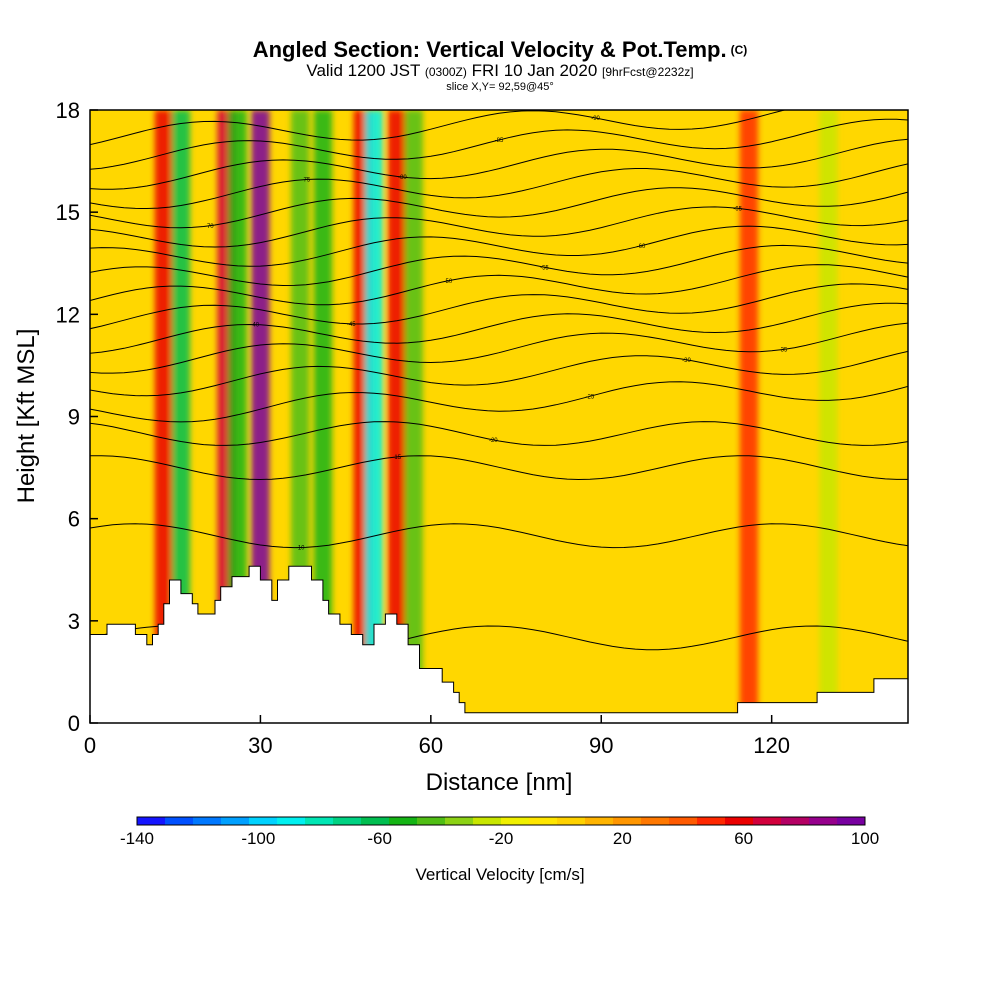  What do you see at coordinates (74, 621) in the screenshot?
I see `y-tick-label: 3` at bounding box center [74, 621].